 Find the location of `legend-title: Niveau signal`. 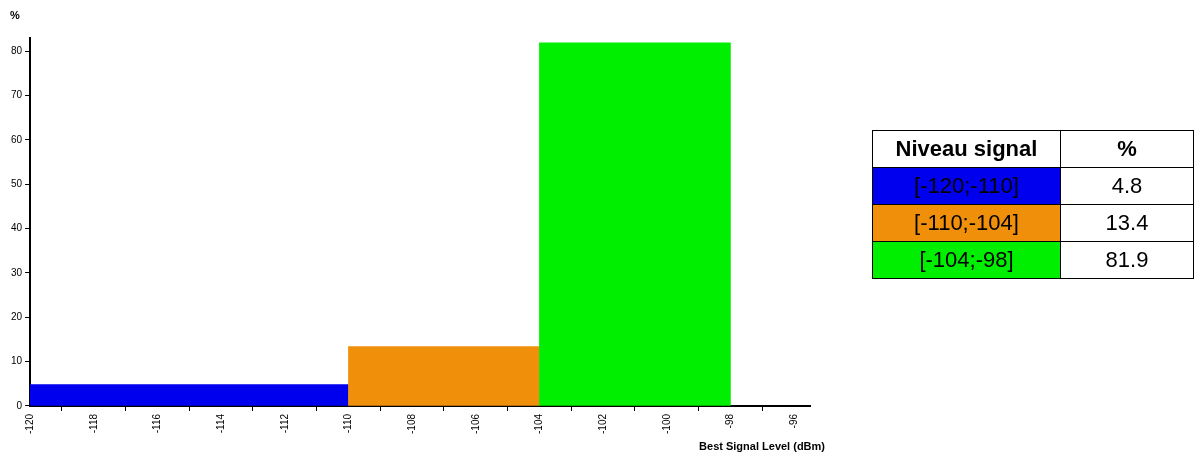

legend-title: Niveau signal is located at coordinates (966, 149).